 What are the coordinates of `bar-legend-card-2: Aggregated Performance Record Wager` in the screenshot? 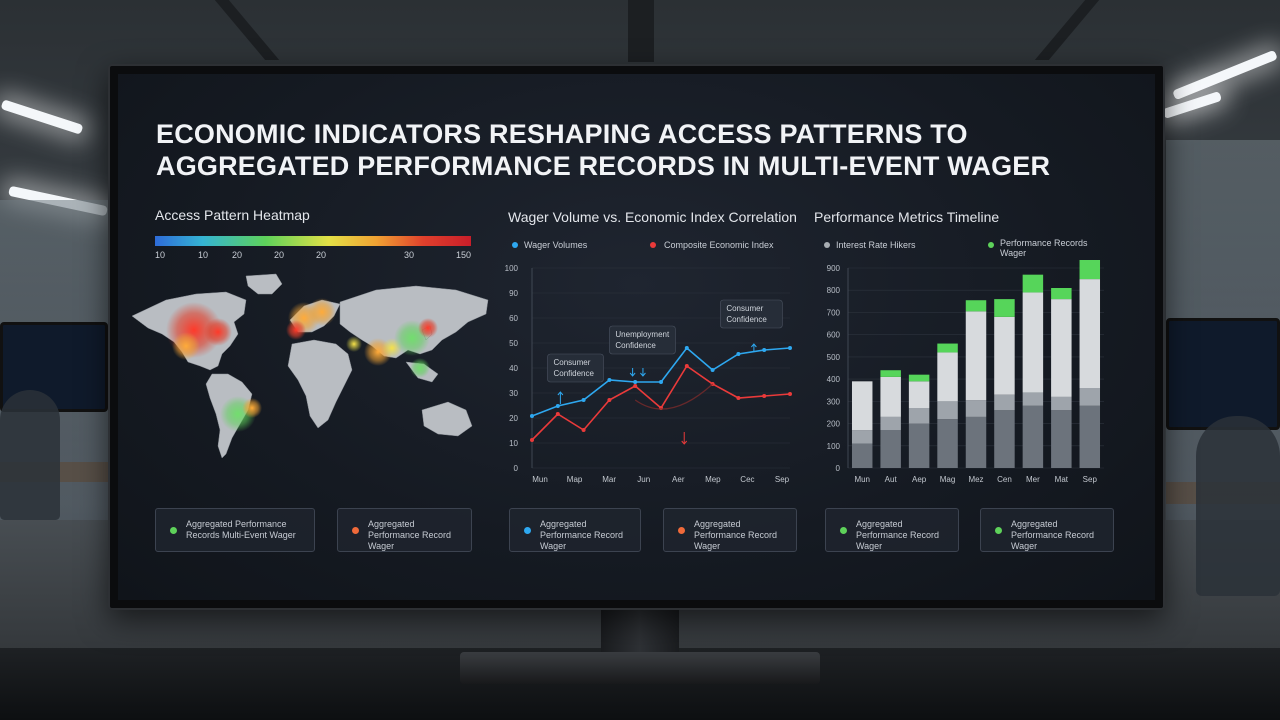 It's located at (1047, 530).